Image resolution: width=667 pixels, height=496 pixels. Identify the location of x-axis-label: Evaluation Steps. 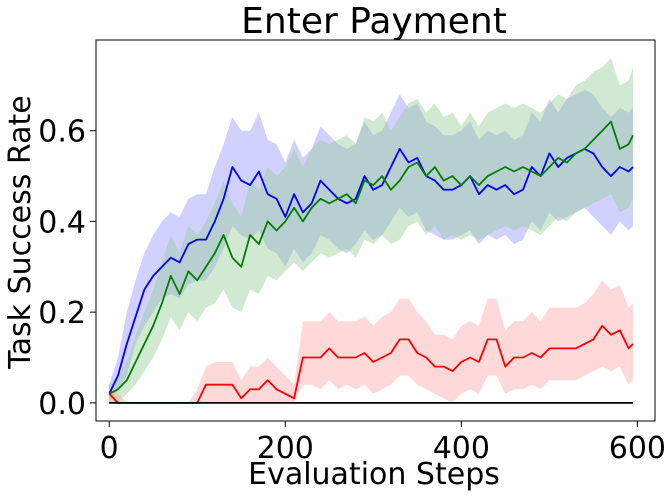
(374, 474).